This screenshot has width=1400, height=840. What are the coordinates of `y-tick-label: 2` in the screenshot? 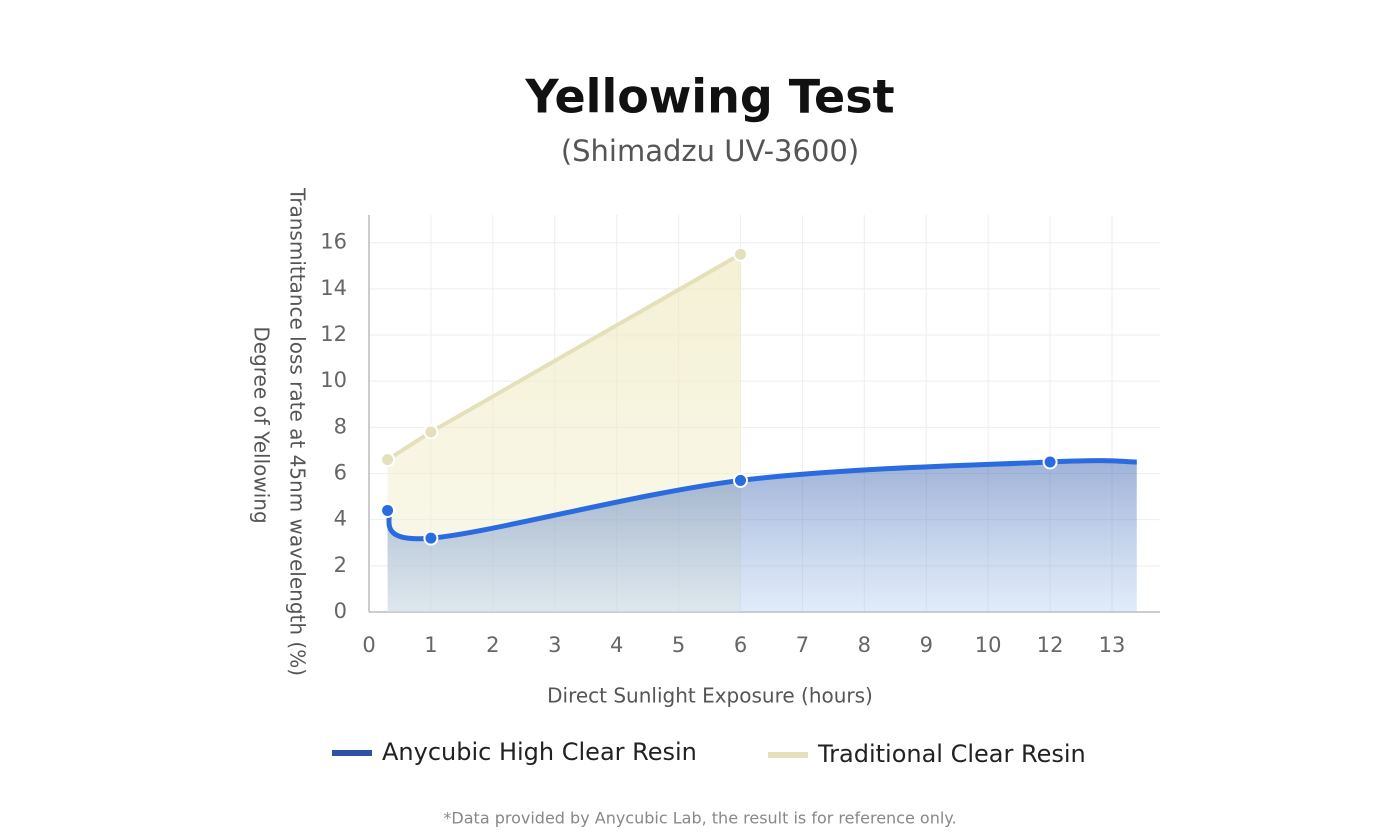 It's located at (340, 565).